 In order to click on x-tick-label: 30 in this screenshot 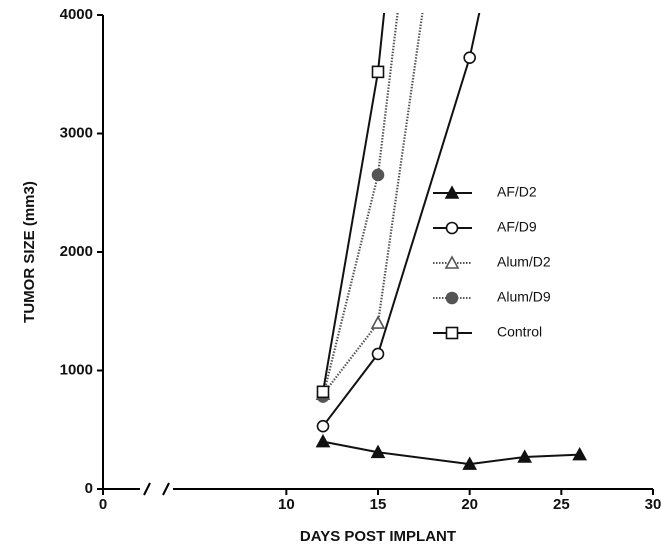, I will do `click(653, 504)`.